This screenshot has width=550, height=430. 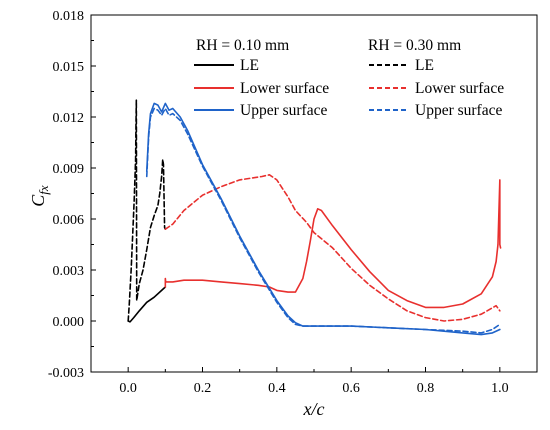 What do you see at coordinates (283, 110) in the screenshot?
I see `legend-label-upper-1: Upper surface` at bounding box center [283, 110].